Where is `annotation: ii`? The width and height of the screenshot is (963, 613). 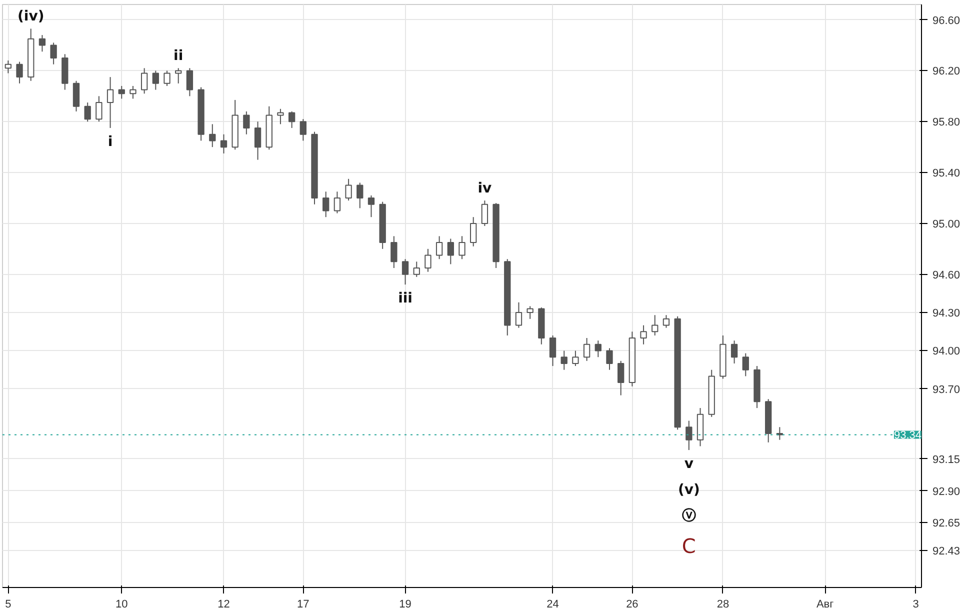
annotation: ii is located at coordinates (179, 56).